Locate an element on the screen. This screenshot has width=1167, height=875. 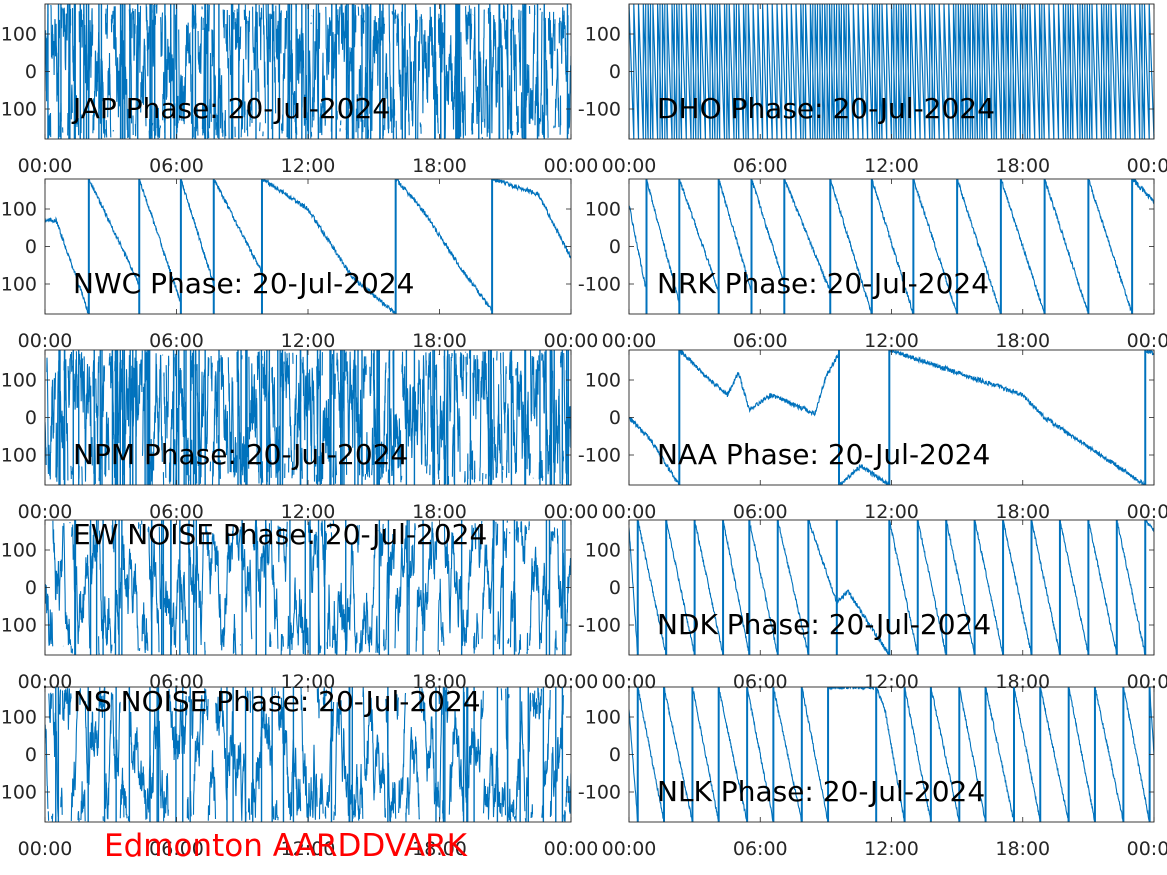
panel-title: EW NOISE Phase: 20-Jul-2024 is located at coordinates (280, 534).